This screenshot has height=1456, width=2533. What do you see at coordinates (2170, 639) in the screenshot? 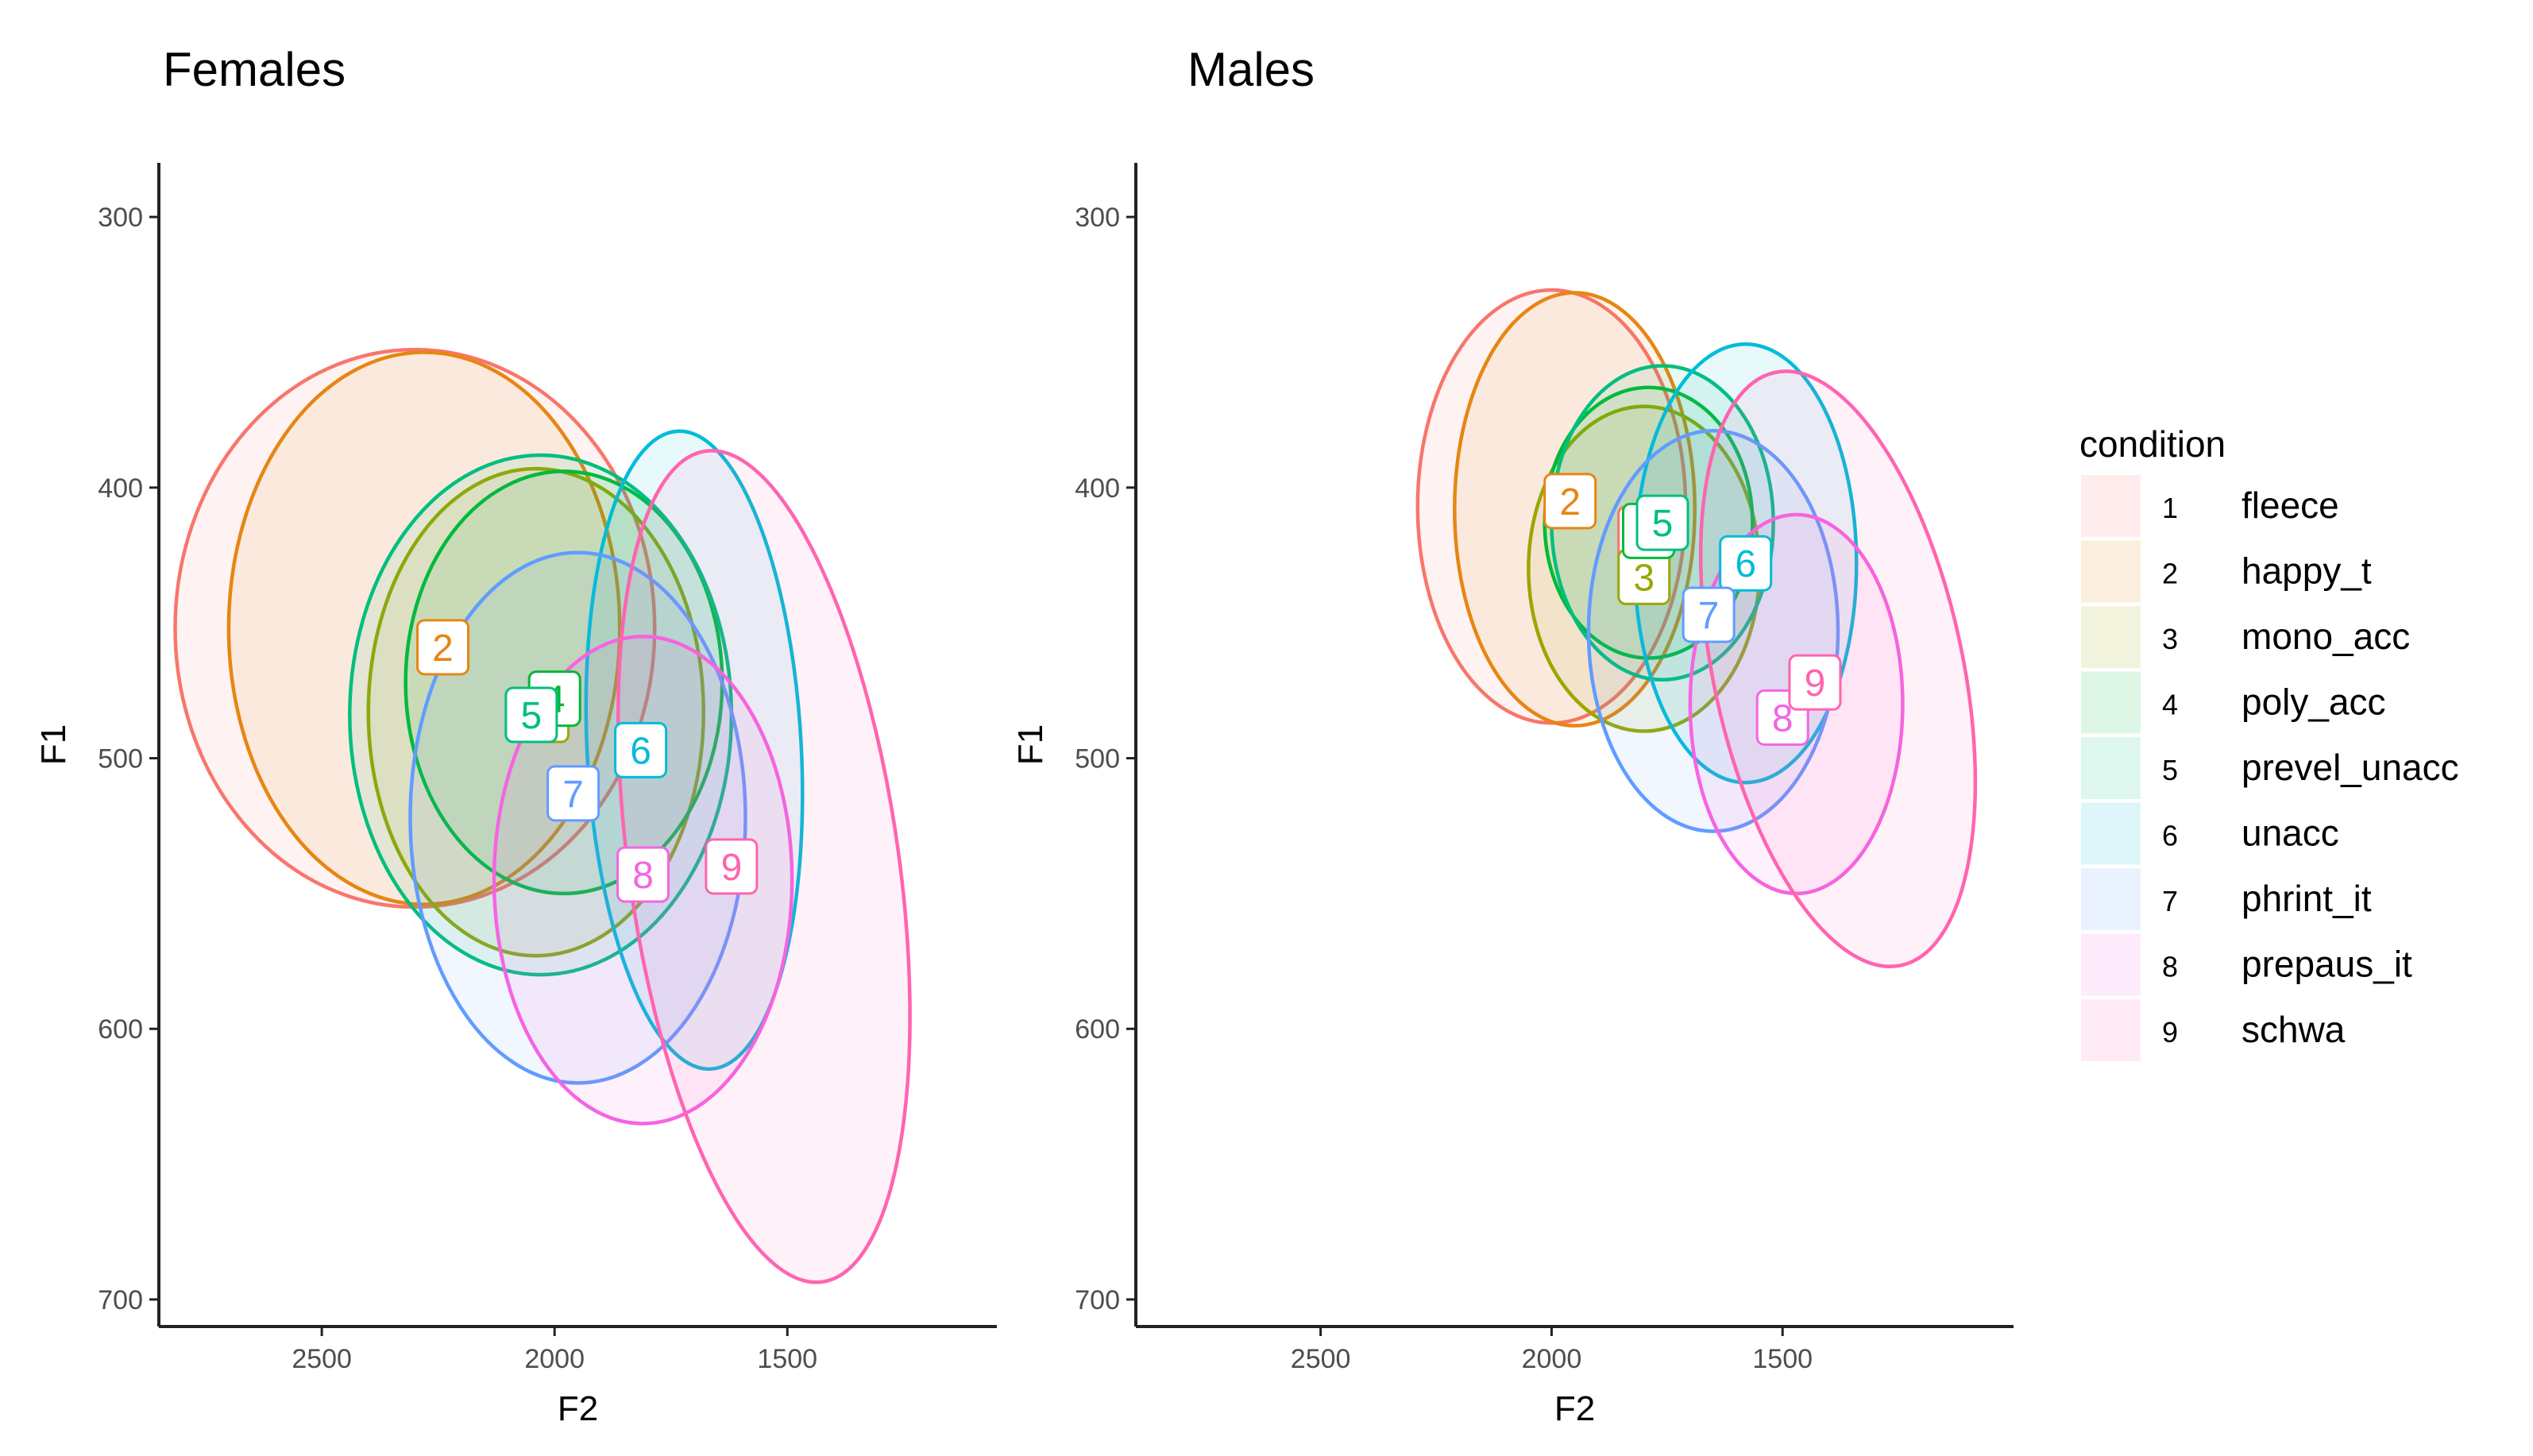
I see `legend-key: 3` at bounding box center [2170, 639].